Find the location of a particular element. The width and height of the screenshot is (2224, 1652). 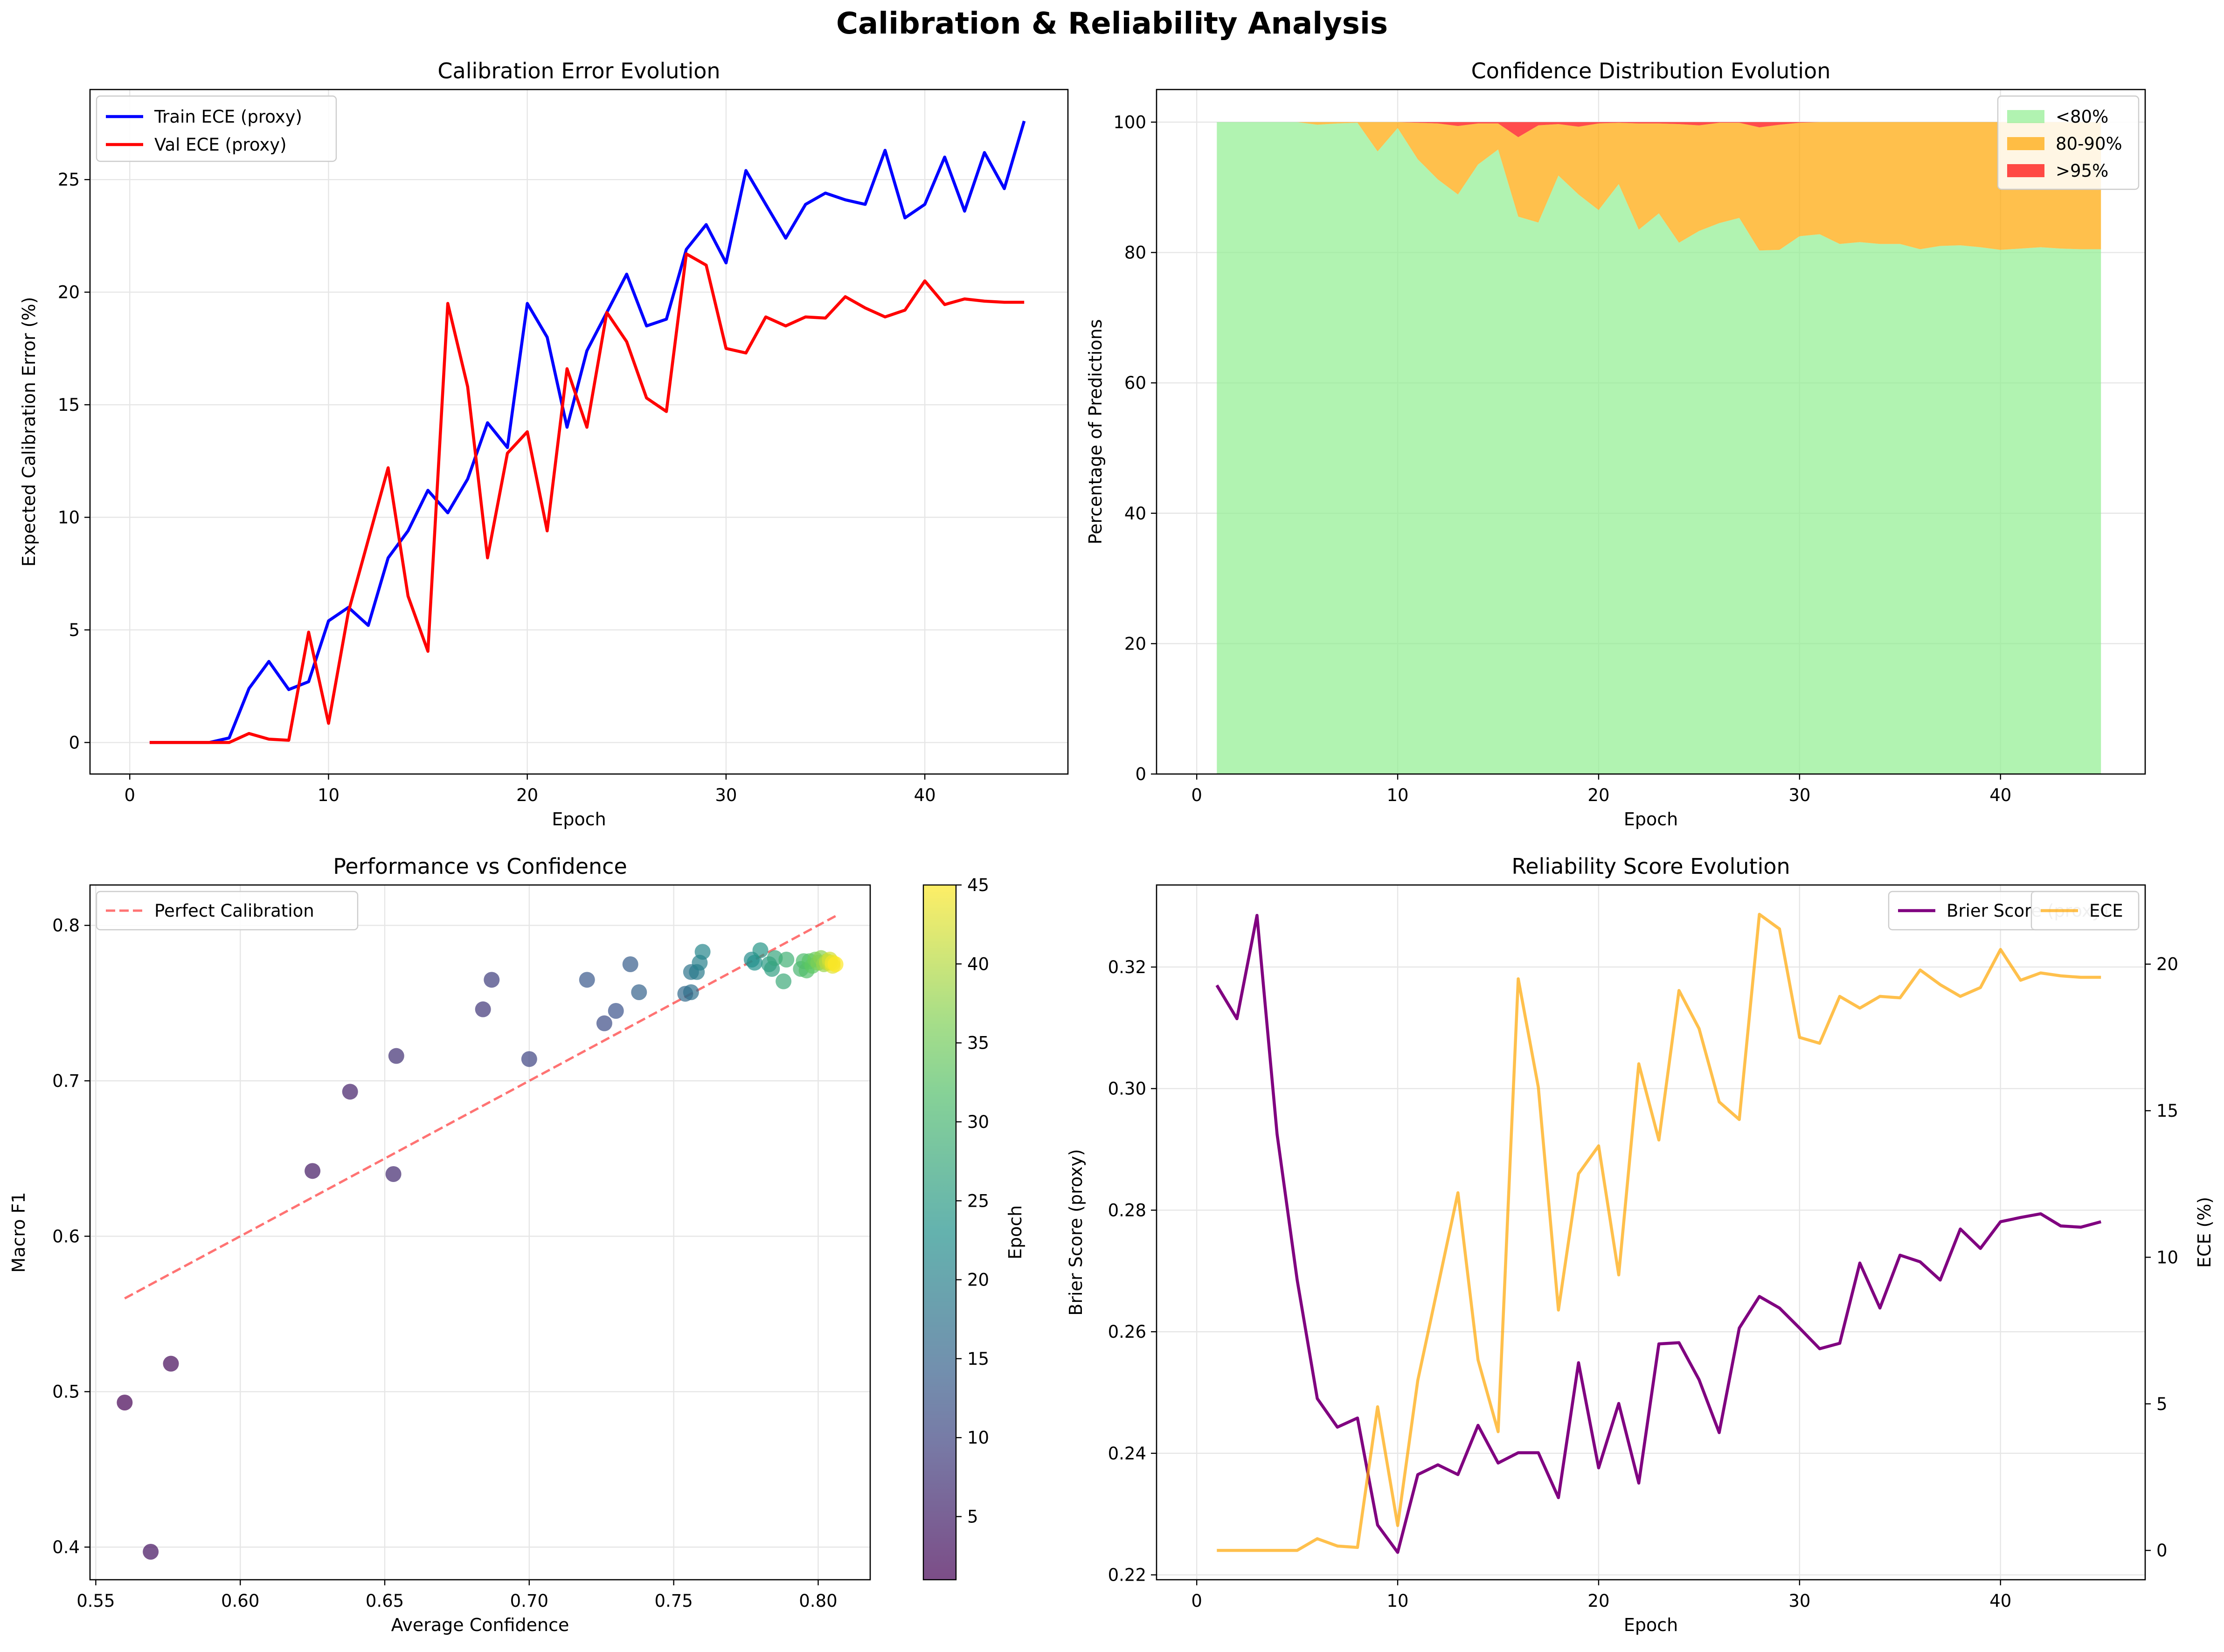

colorbar-tick-label: 40 is located at coordinates (978, 964).